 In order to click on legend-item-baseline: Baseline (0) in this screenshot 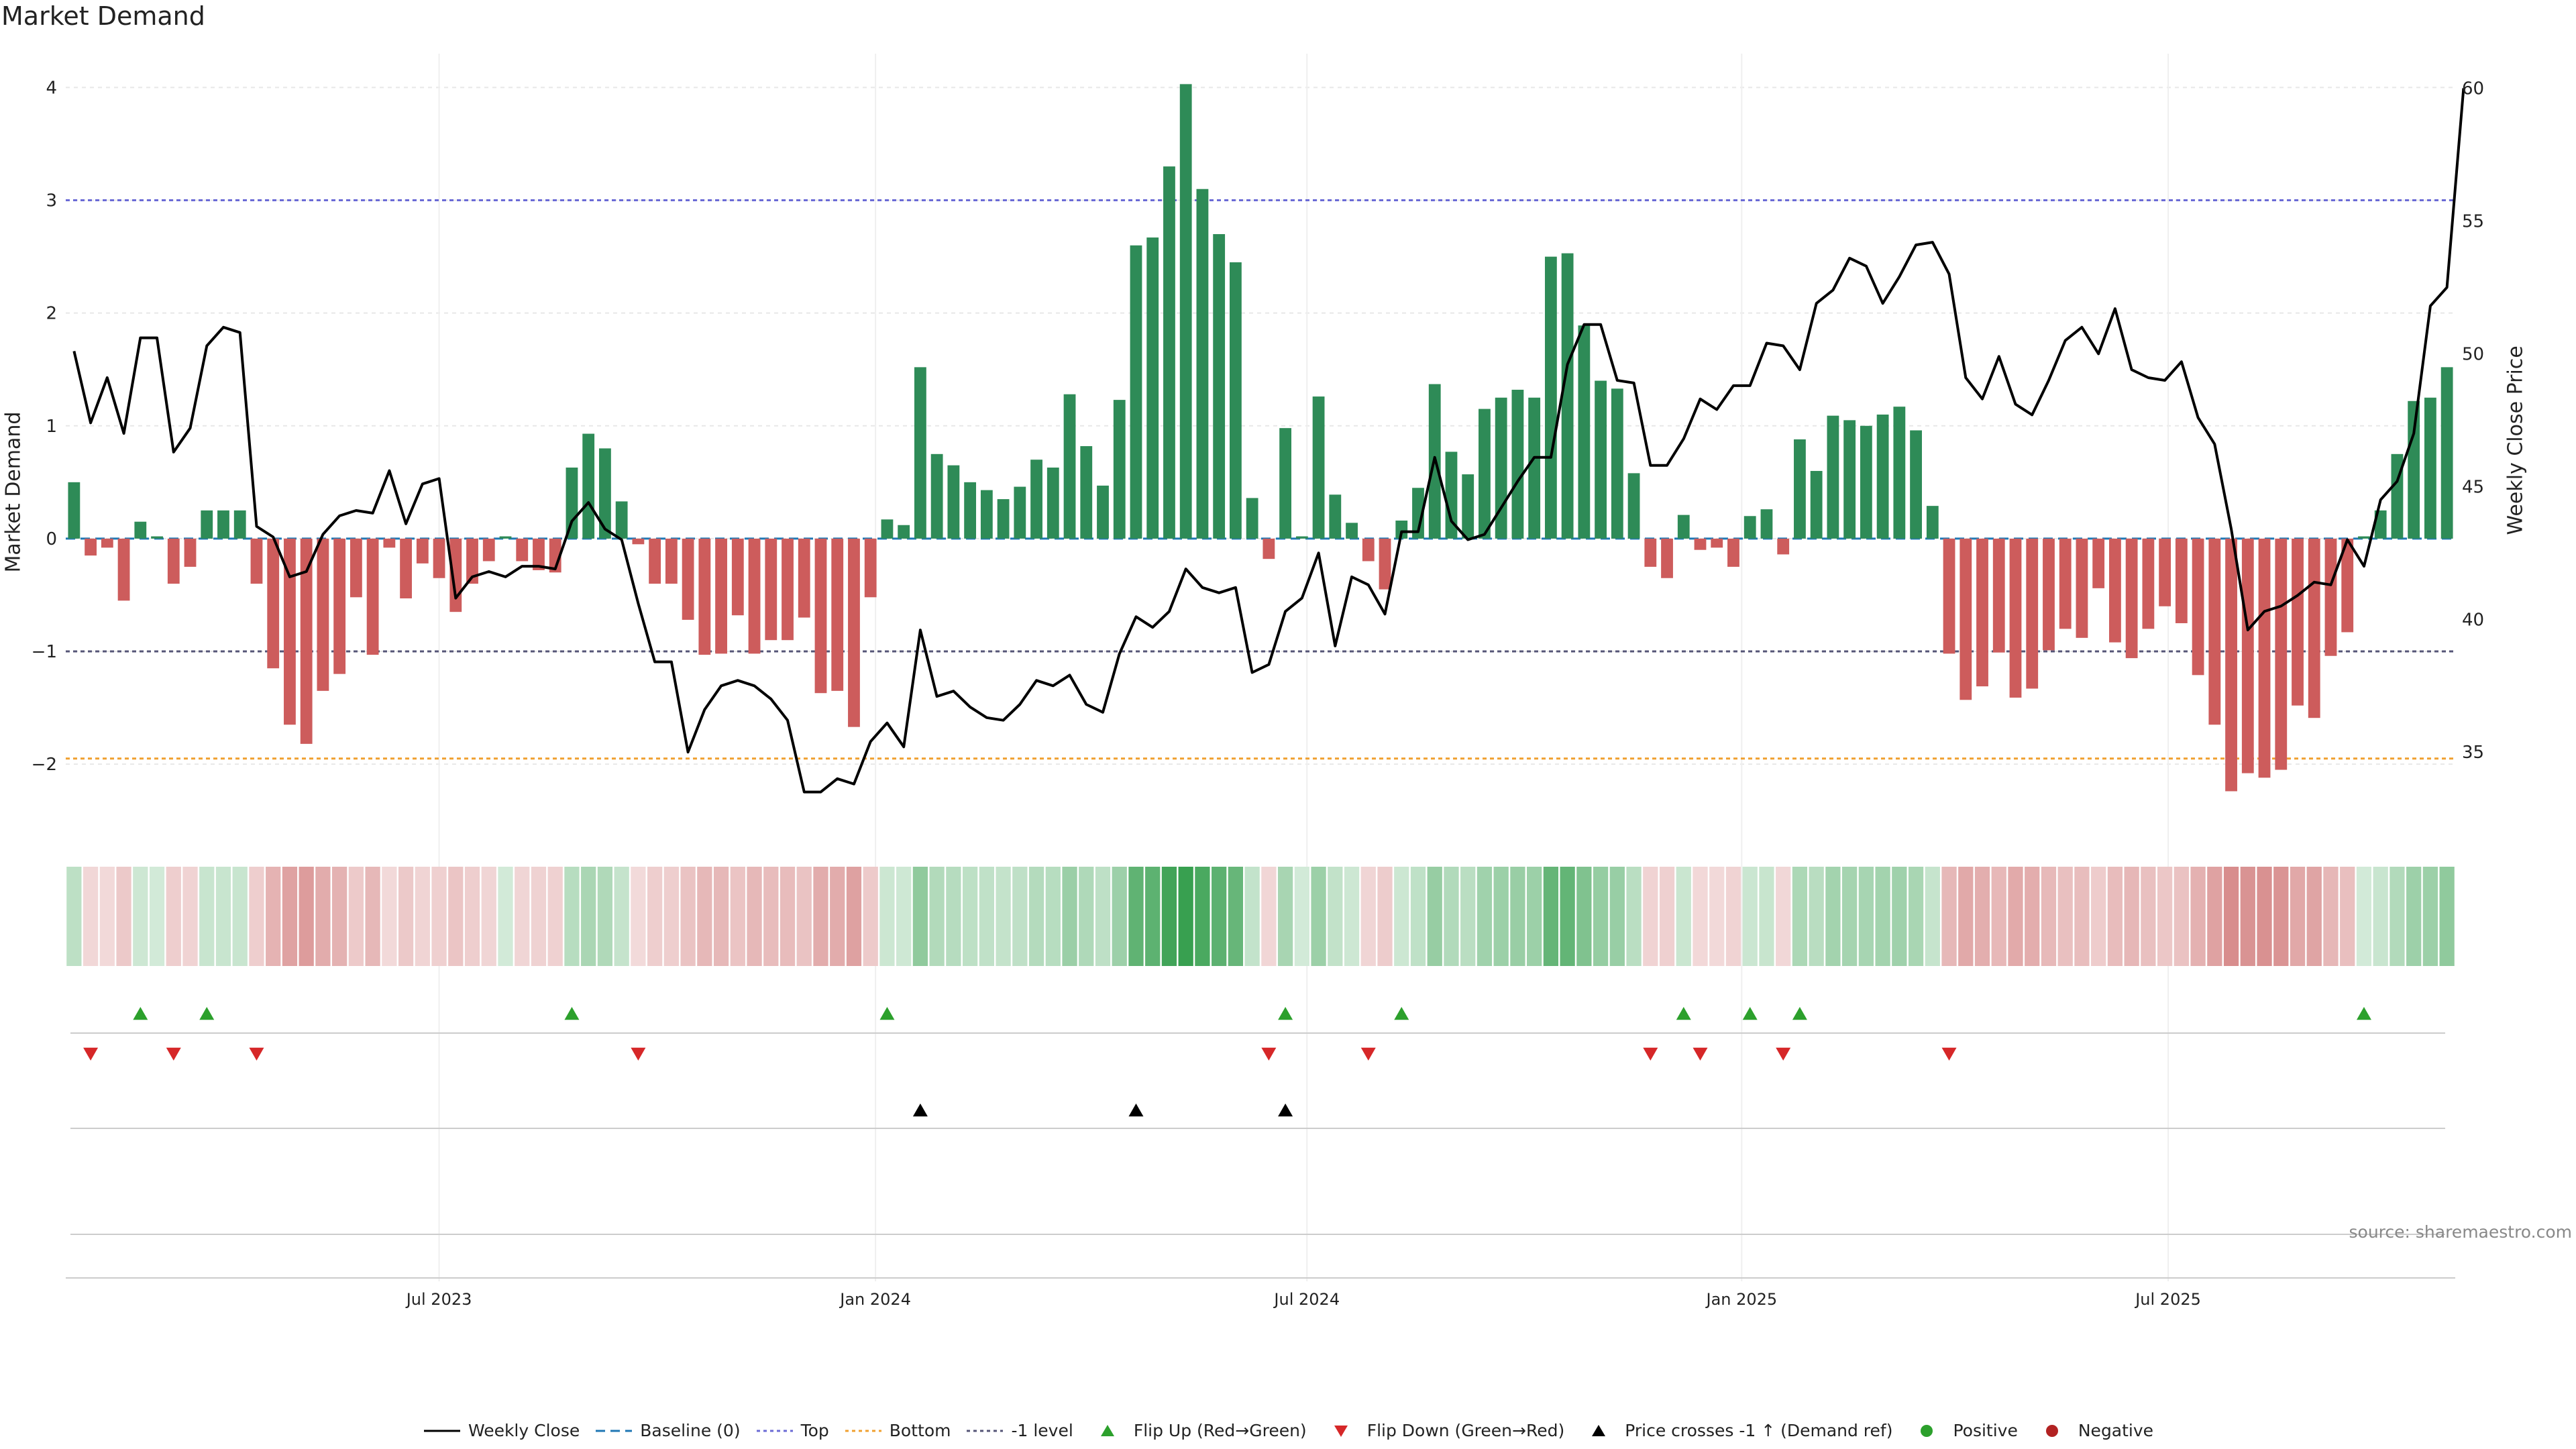, I will do `click(667, 1430)`.